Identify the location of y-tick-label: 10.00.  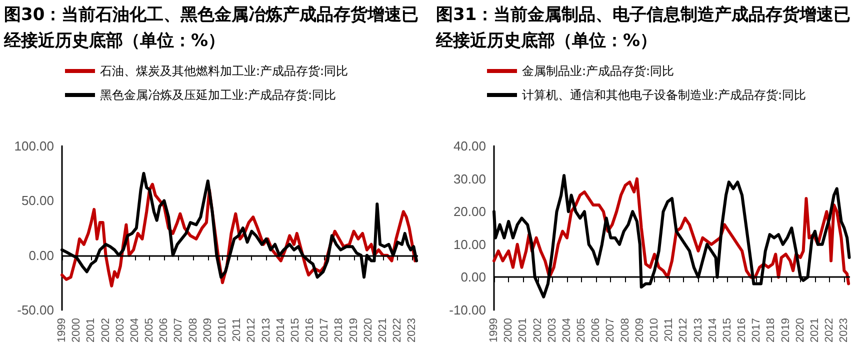
(469, 244).